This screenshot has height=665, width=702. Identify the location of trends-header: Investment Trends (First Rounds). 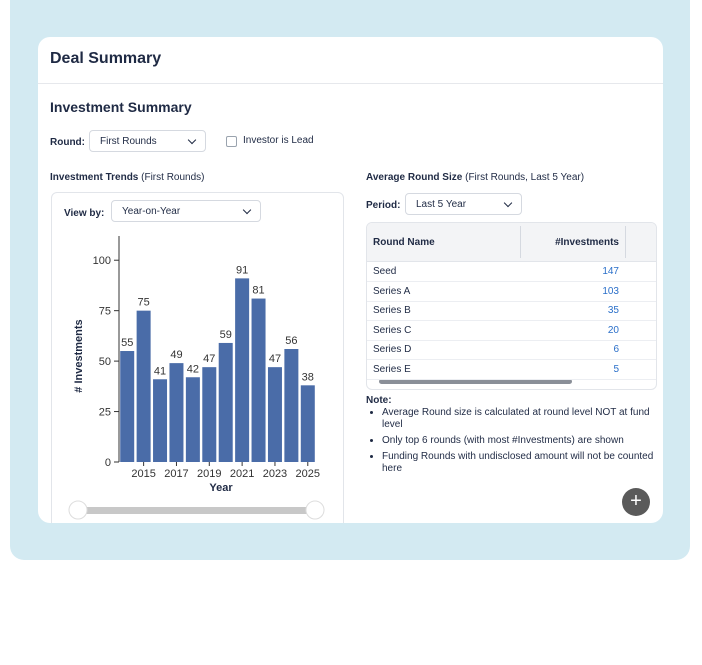
(127, 177).